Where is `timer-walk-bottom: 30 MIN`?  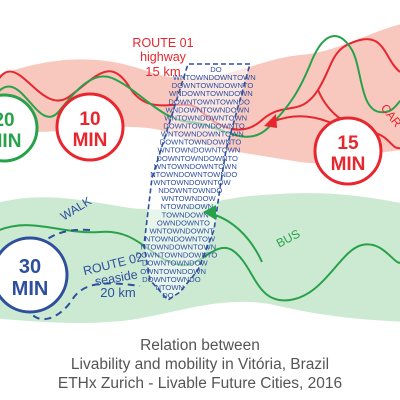
timer-walk-bottom: 30 MIN is located at coordinates (34, 275).